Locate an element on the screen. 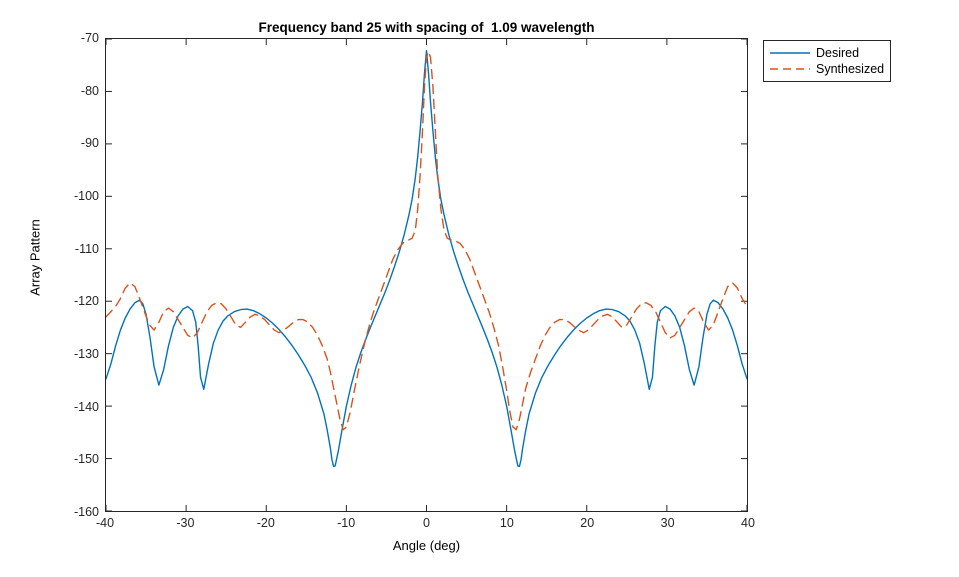 Image resolution: width=959 pixels, height=577 pixels. legend-label-desired: Desired is located at coordinates (838, 53).